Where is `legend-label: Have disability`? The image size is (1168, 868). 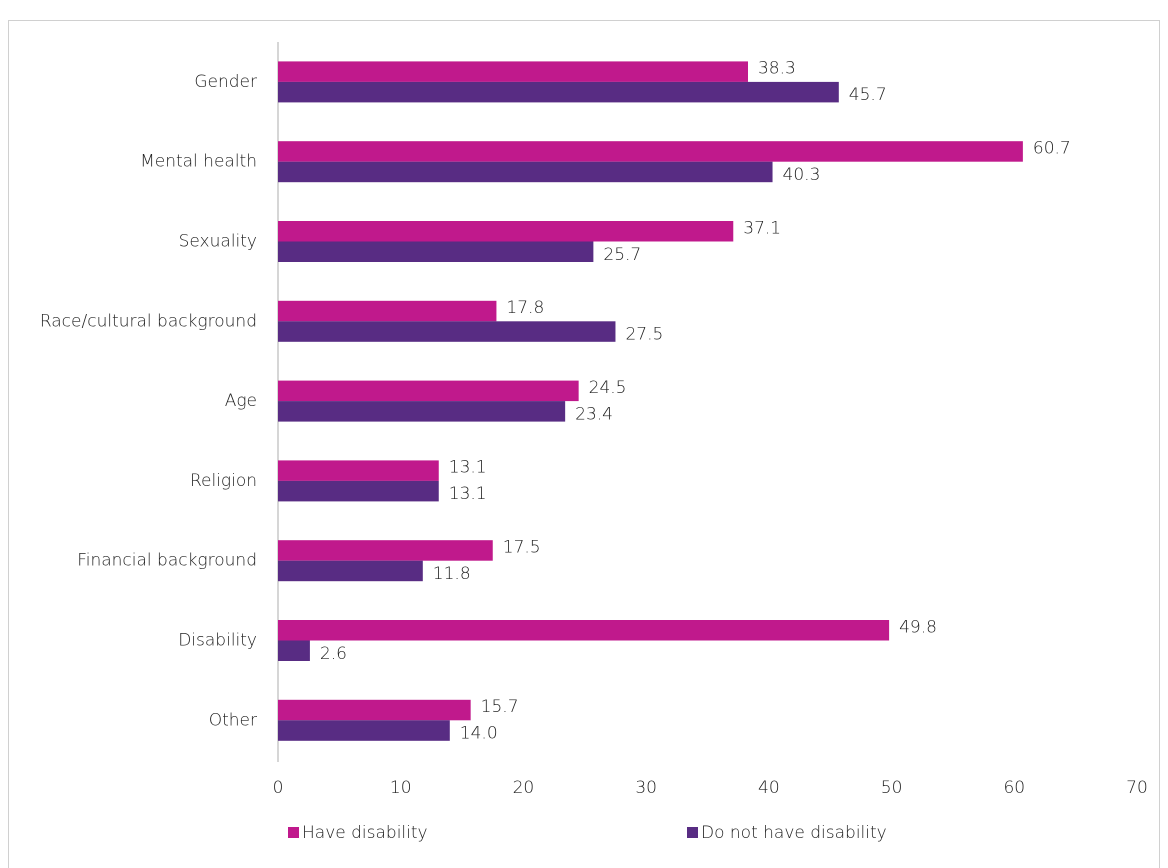 legend-label: Have disability is located at coordinates (365, 833).